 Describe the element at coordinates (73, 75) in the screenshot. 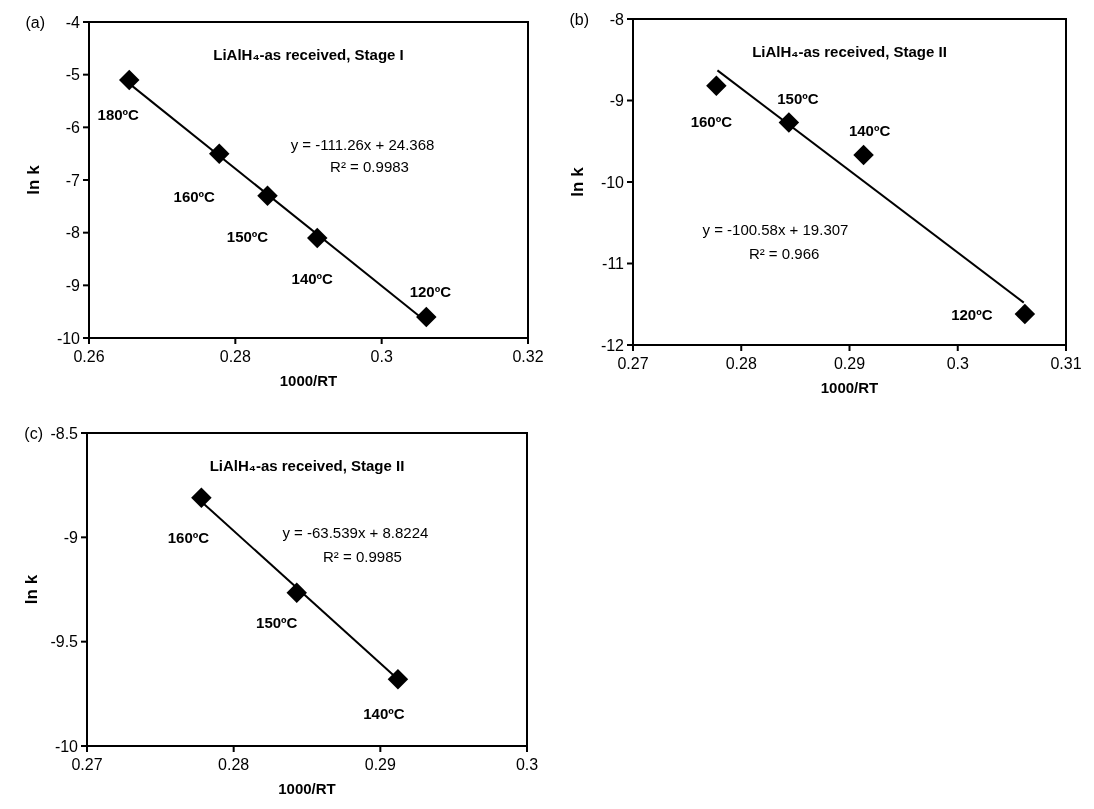

I see `y-tick-label: -5` at that location.